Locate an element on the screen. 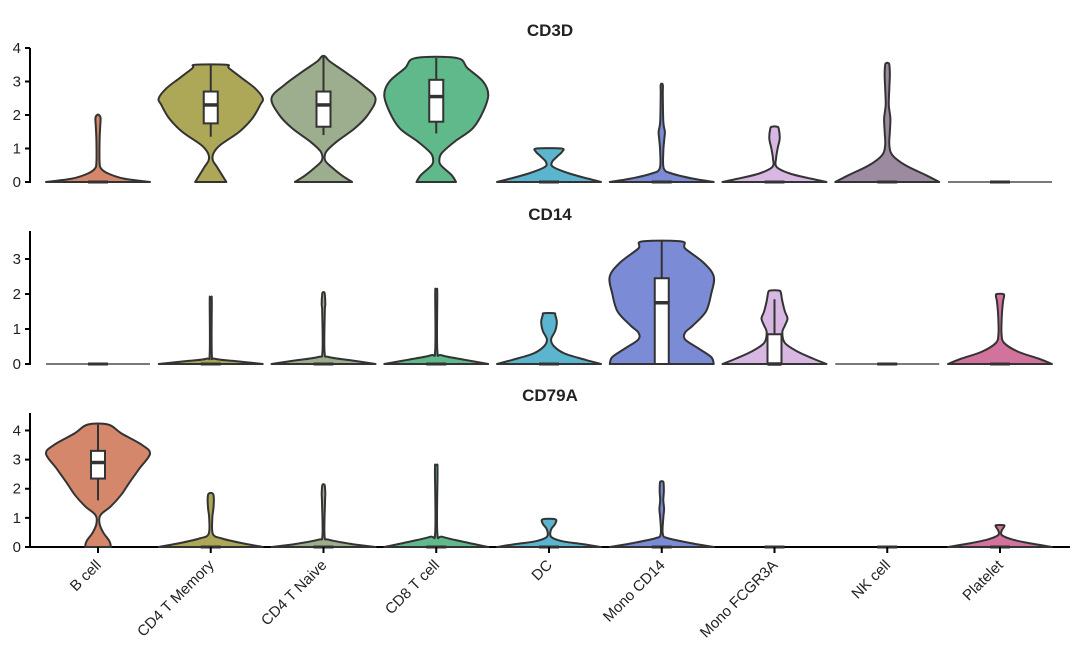 This screenshot has height=667, width=1080. x-tick-label: B cell is located at coordinates (86, 576).